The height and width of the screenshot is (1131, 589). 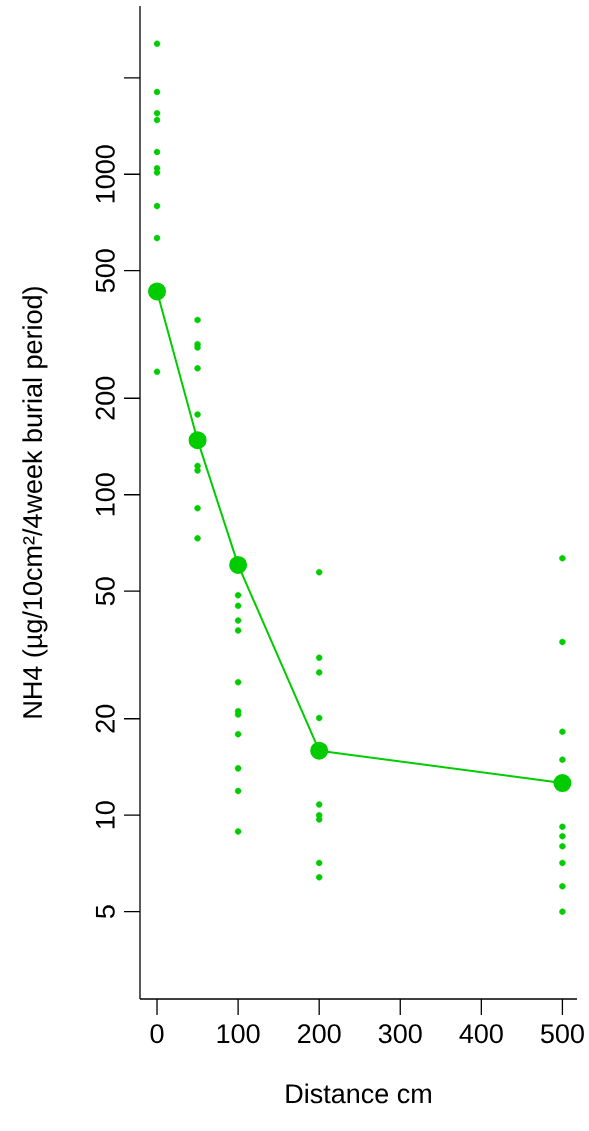 I want to click on y-tick-label: 20, so click(x=105, y=718).